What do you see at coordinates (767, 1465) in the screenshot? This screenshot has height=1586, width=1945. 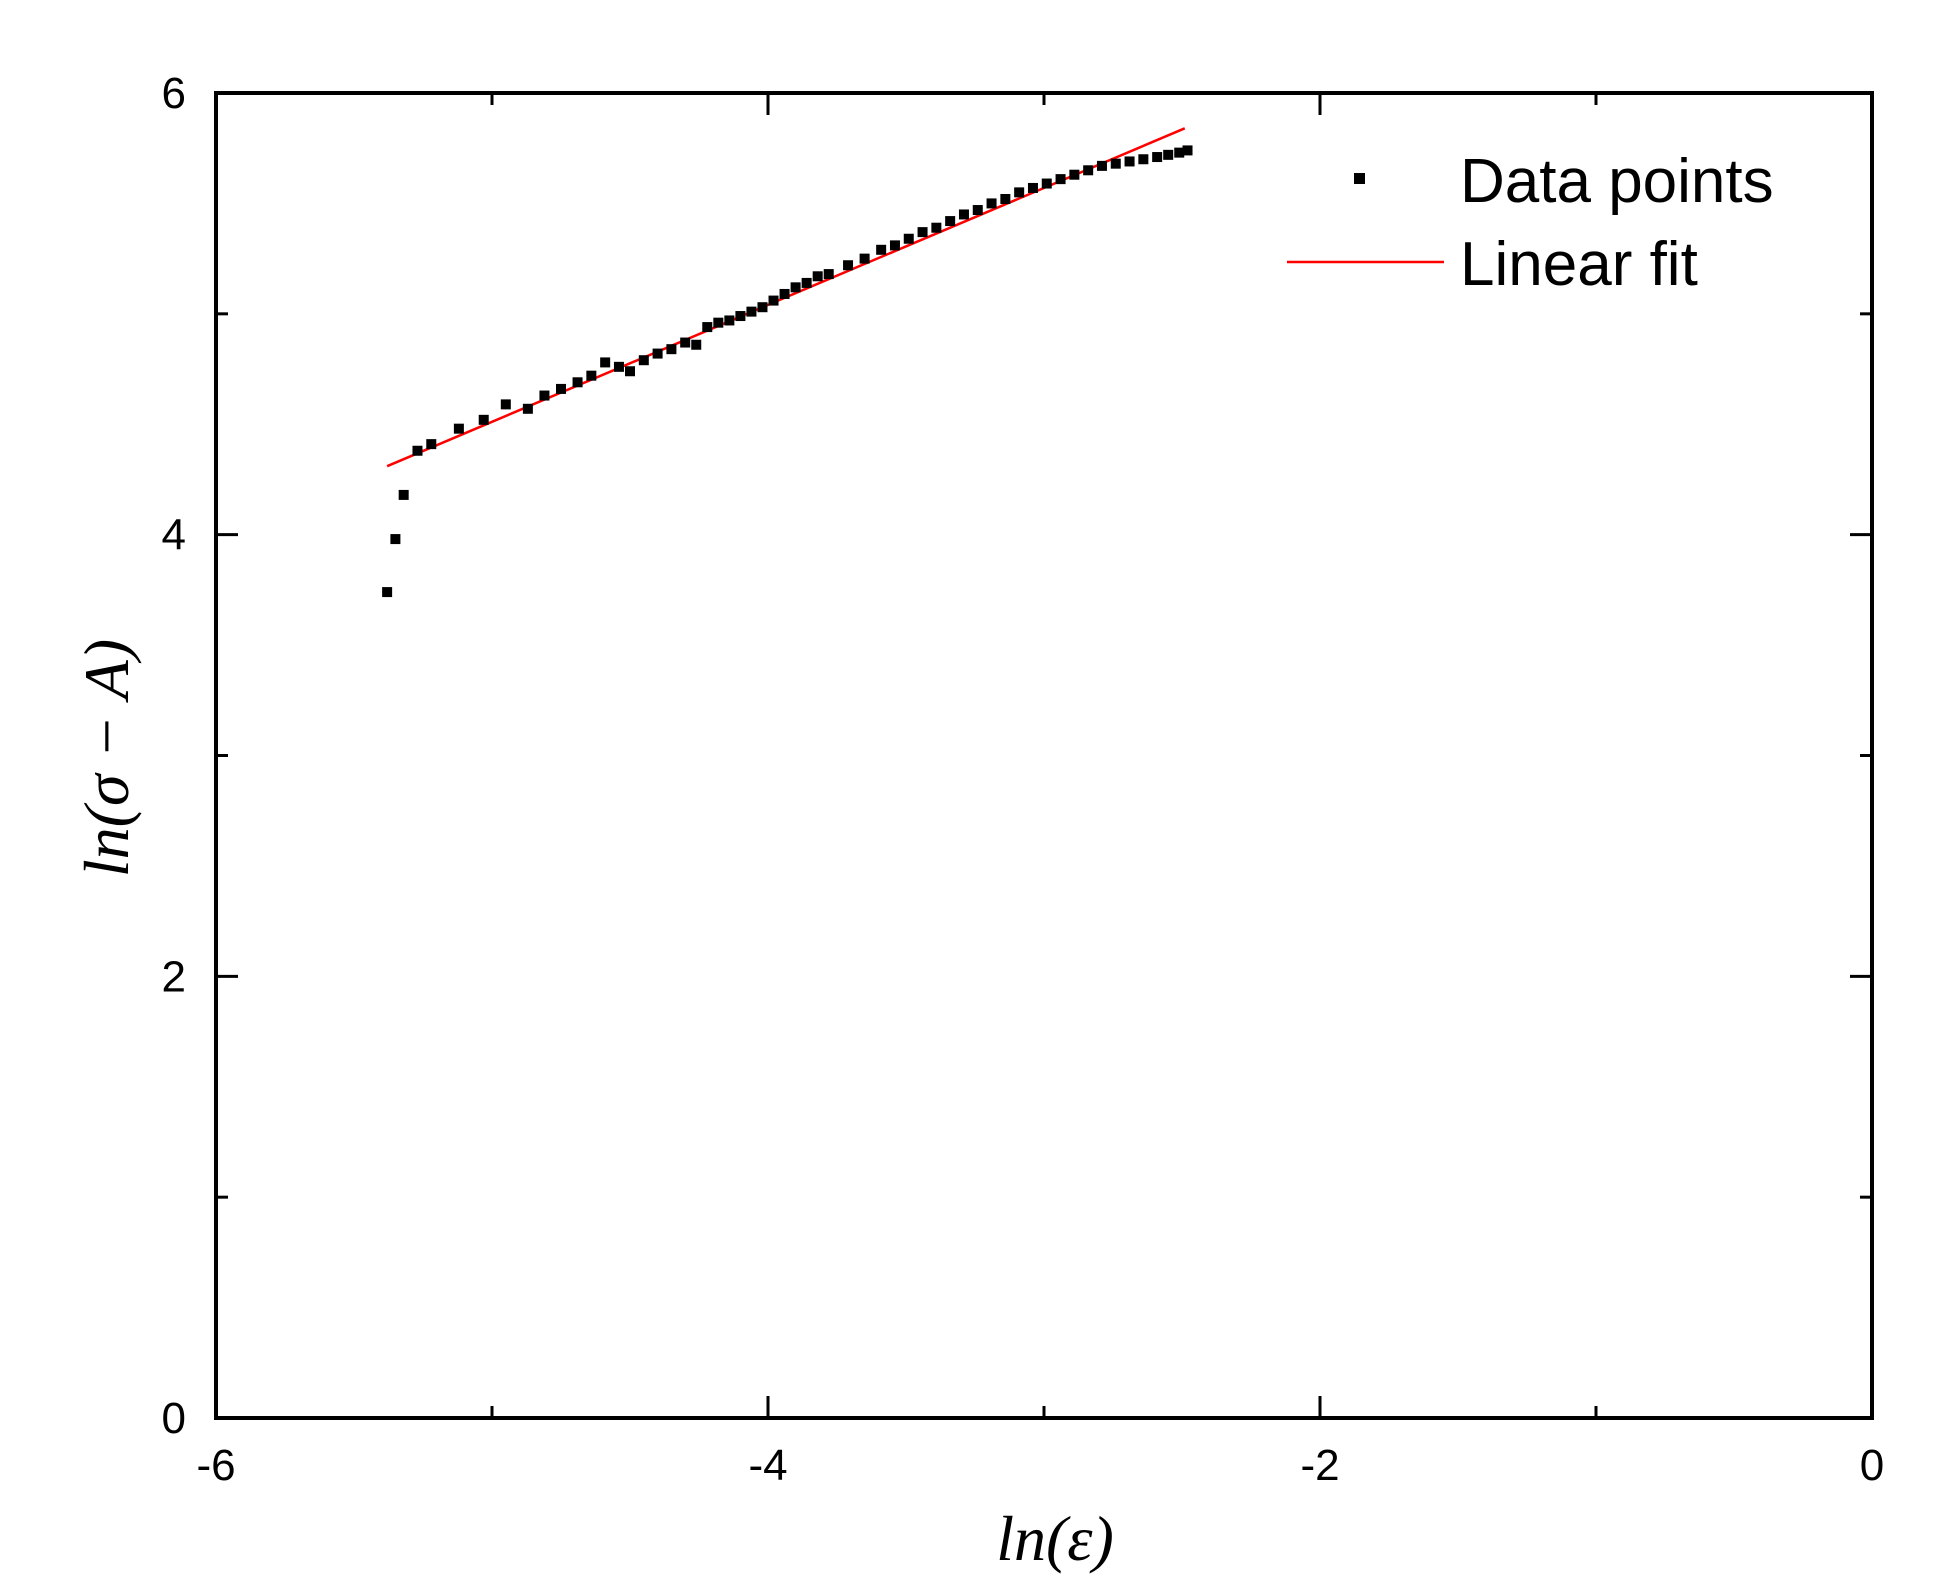 I see `x-tick-label: -4` at bounding box center [767, 1465].